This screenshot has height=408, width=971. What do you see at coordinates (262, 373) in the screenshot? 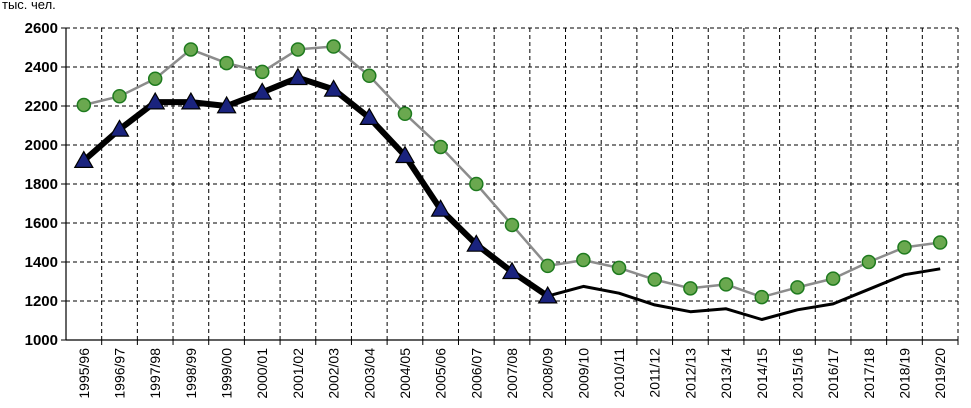
I see `x-tick-label: 2000/01` at bounding box center [262, 373].